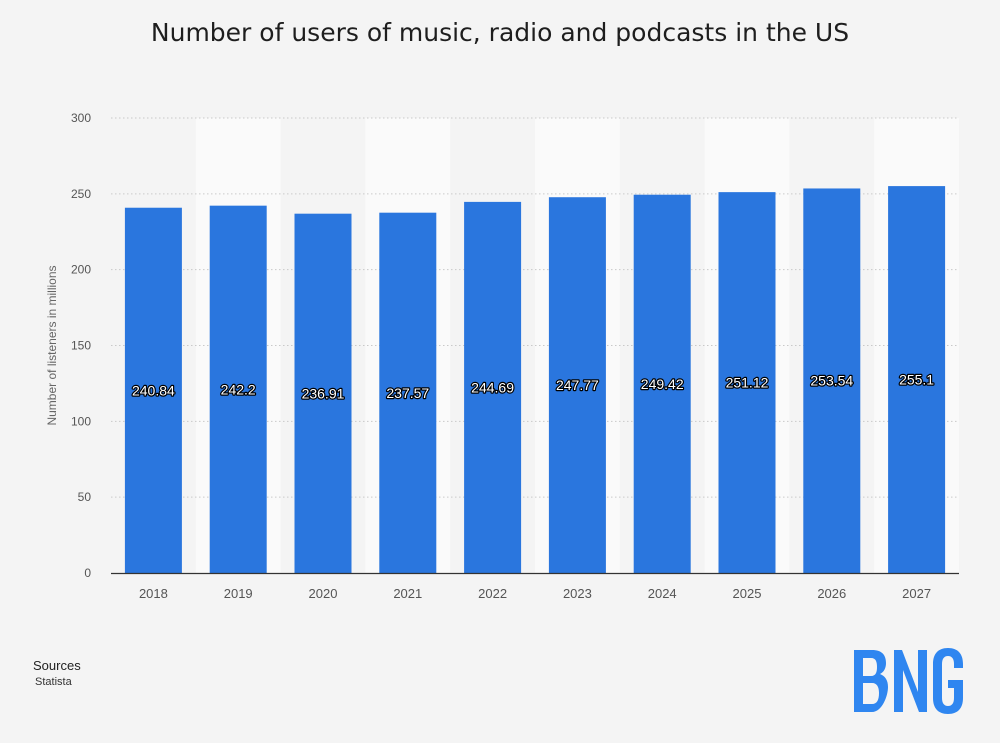 The image size is (1000, 743). I want to click on bar-value-label: 244.69, so click(492, 387).